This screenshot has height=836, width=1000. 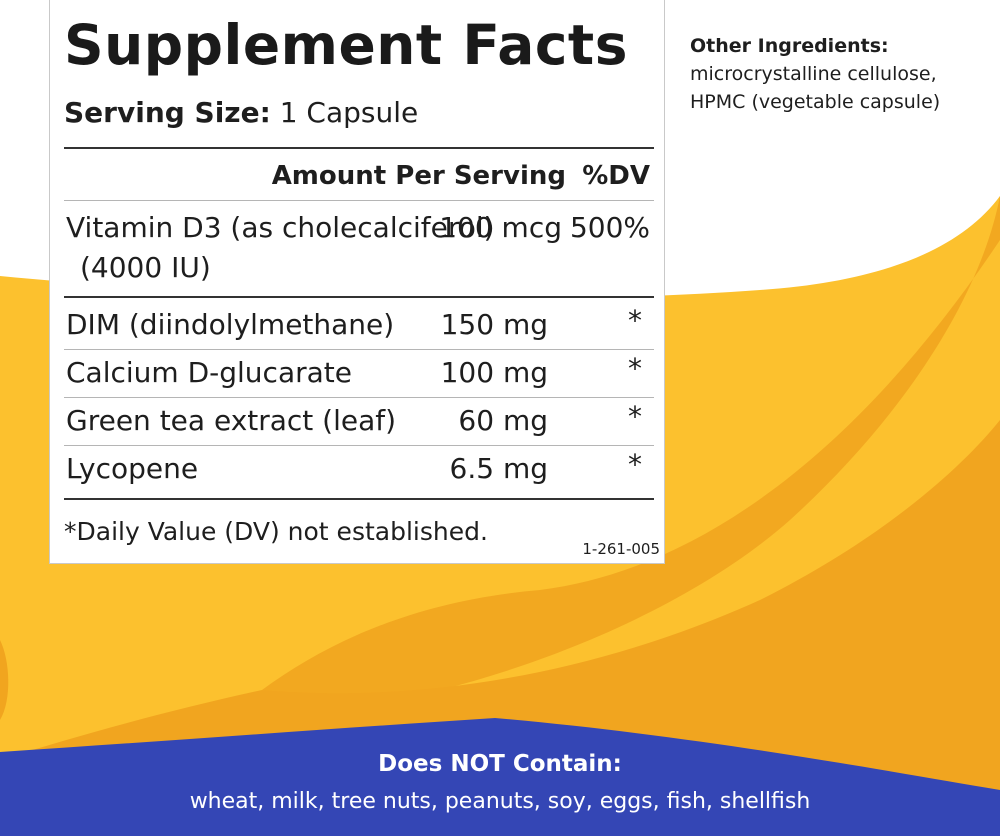 What do you see at coordinates (359, 499) in the screenshot?
I see `divider-bottom` at bounding box center [359, 499].